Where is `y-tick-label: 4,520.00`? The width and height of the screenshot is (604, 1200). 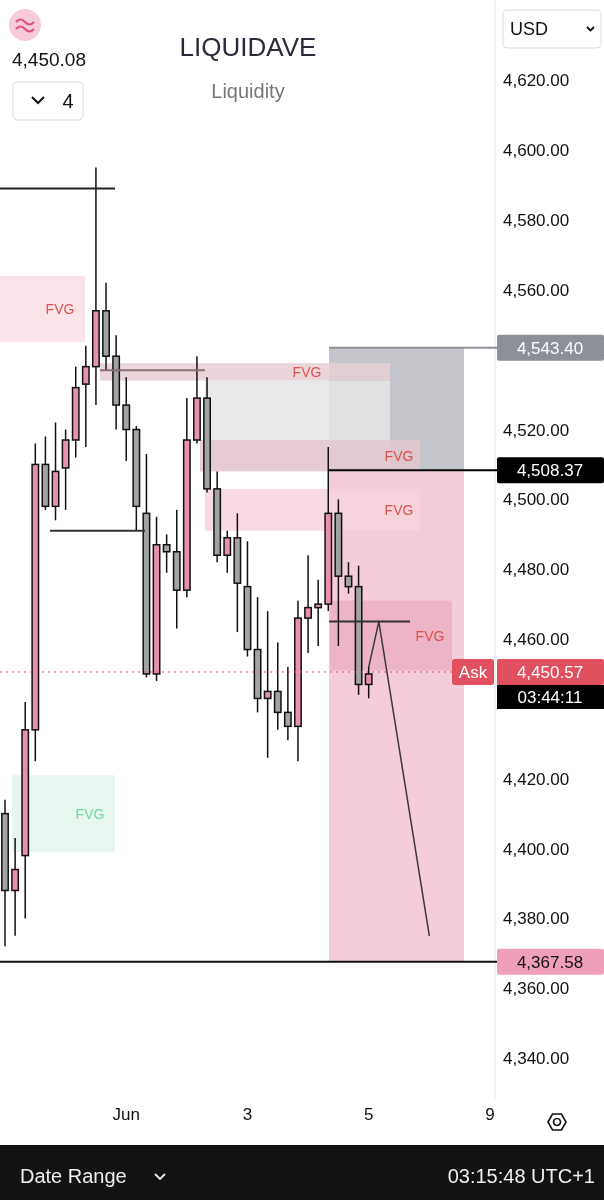
y-tick-label: 4,520.00 is located at coordinates (536, 430).